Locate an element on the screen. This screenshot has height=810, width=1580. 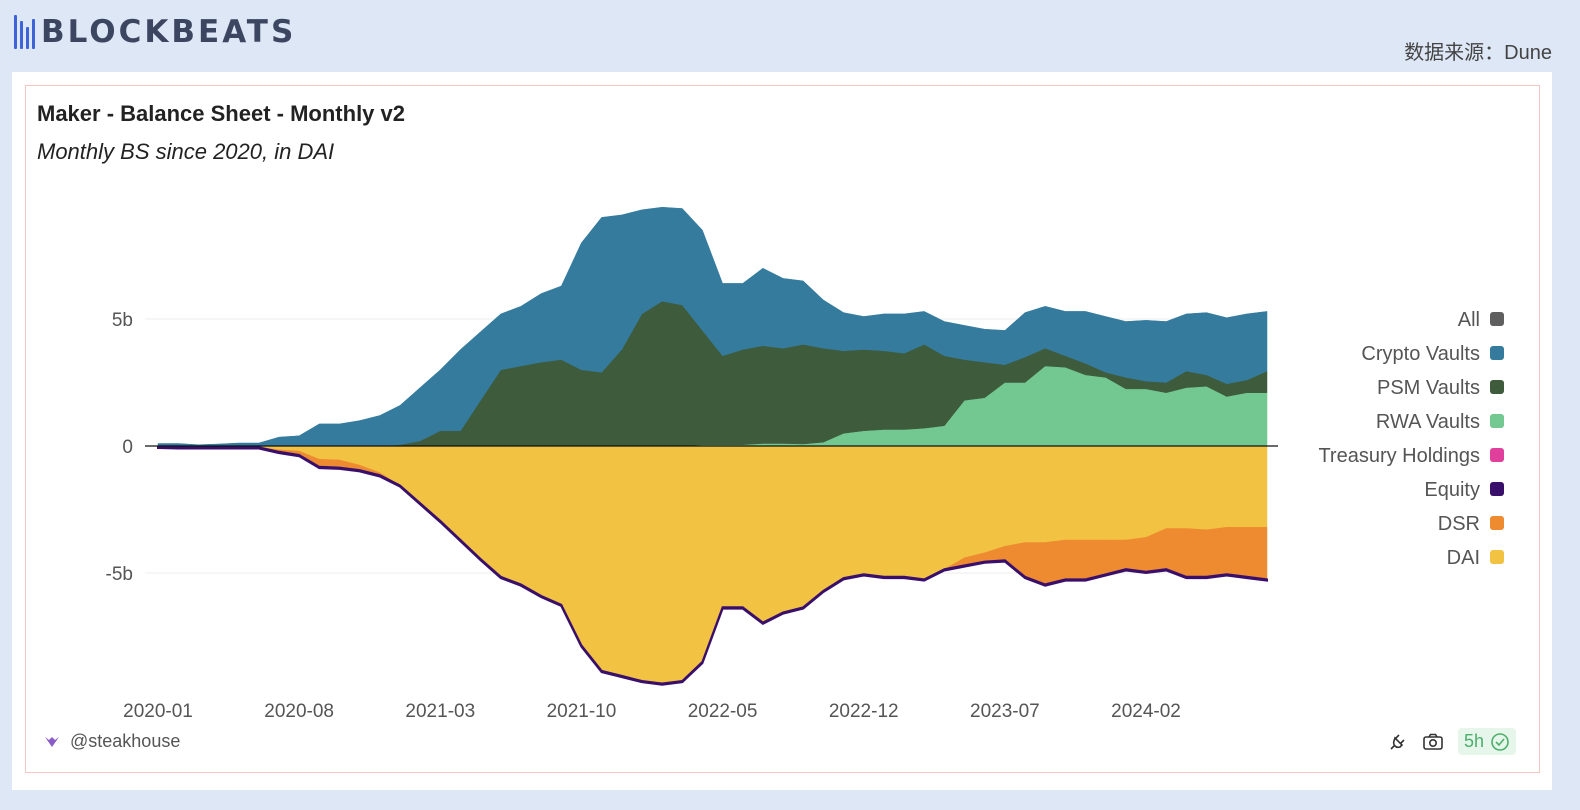
author-link: @steakhouse is located at coordinates (112, 741).